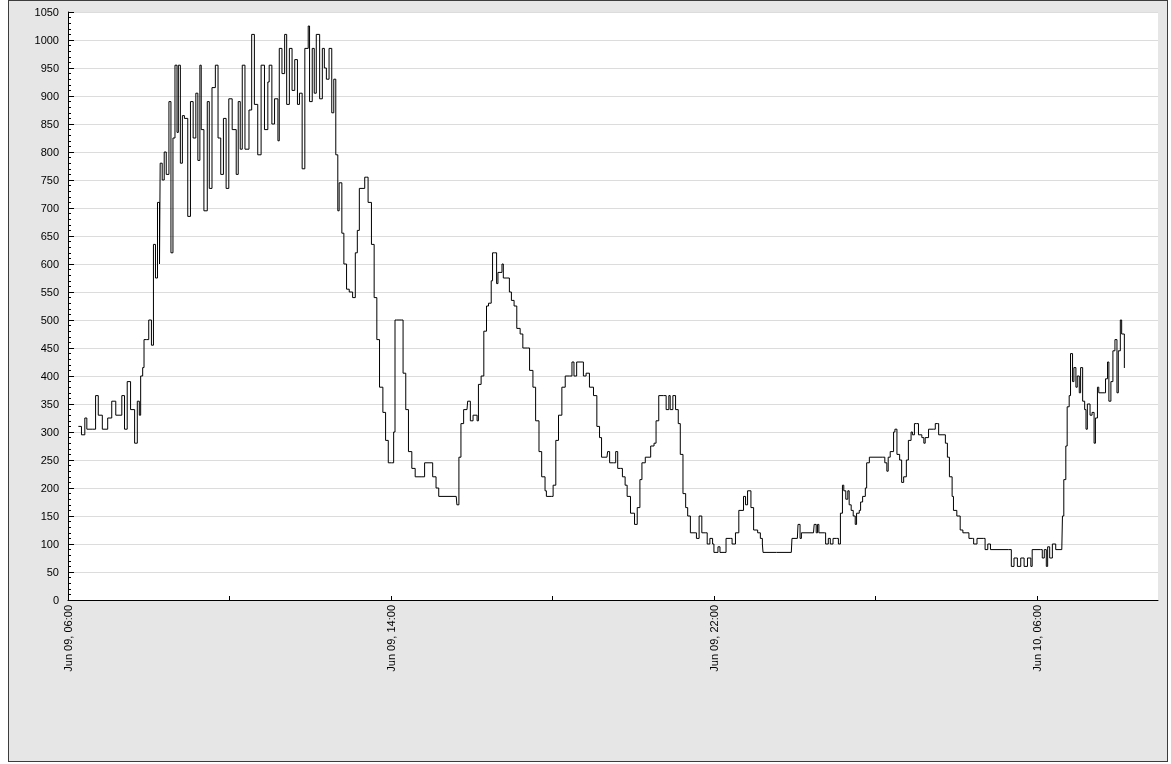 The image size is (1171, 764). What do you see at coordinates (49, 180) in the screenshot?
I see `y-tick-label: 750` at bounding box center [49, 180].